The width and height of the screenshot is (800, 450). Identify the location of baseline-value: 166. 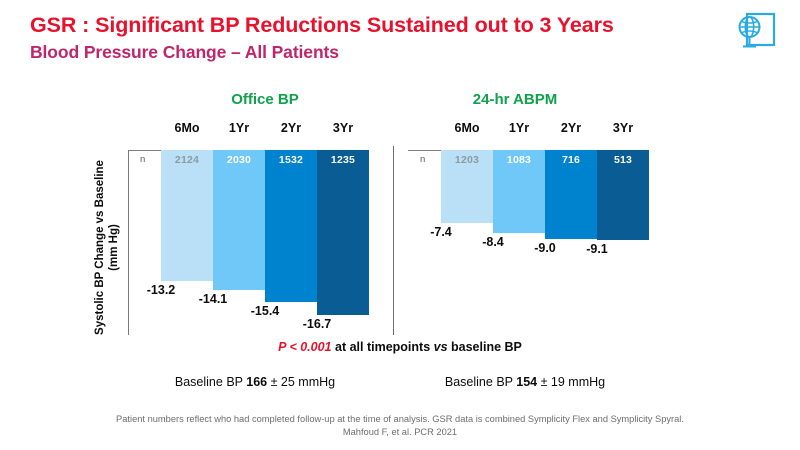
(257, 382).